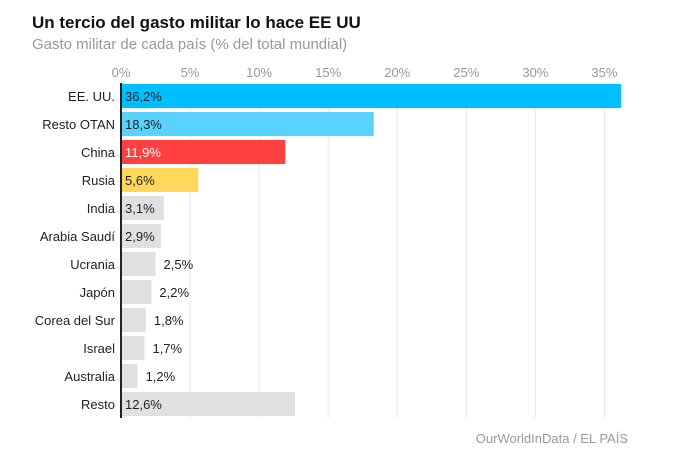 This screenshot has height=454, width=690. Describe the element at coordinates (259, 72) in the screenshot. I see `x-tick-label: 10%` at that location.